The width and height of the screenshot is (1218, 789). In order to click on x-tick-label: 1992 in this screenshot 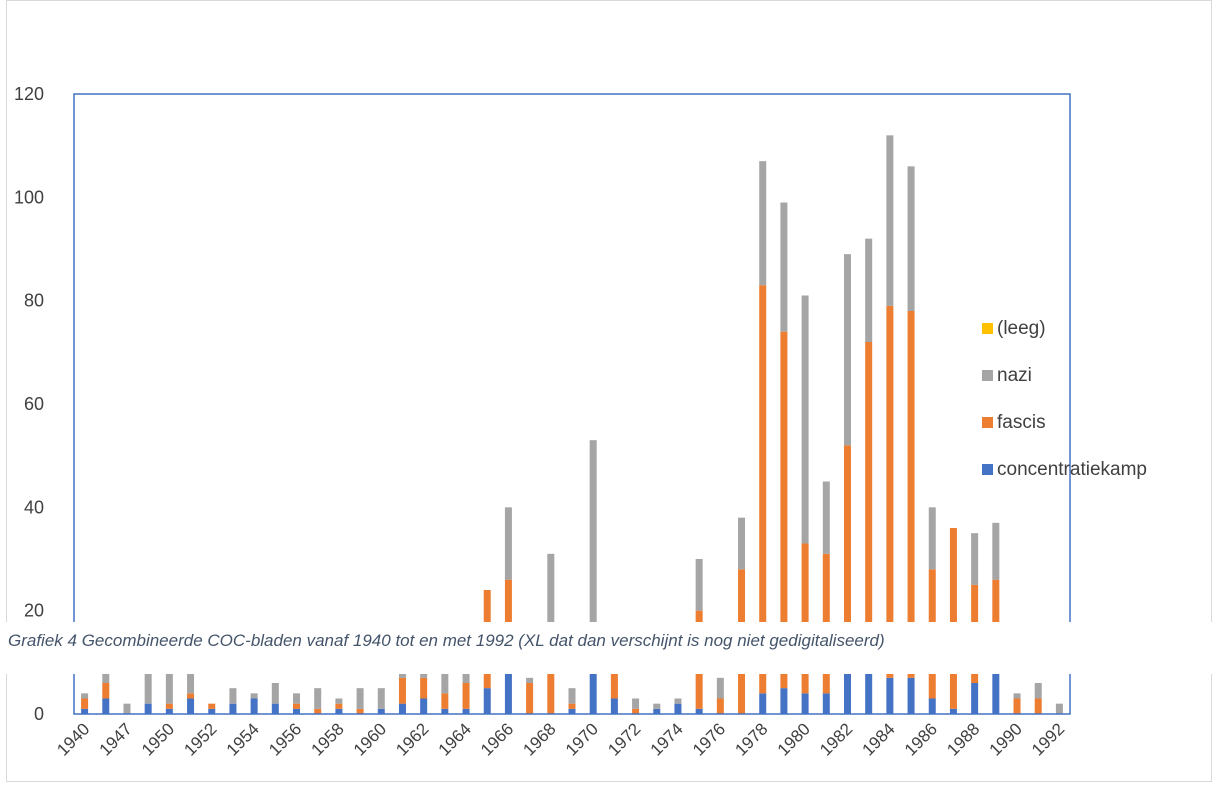, I will do `click(1048, 739)`.